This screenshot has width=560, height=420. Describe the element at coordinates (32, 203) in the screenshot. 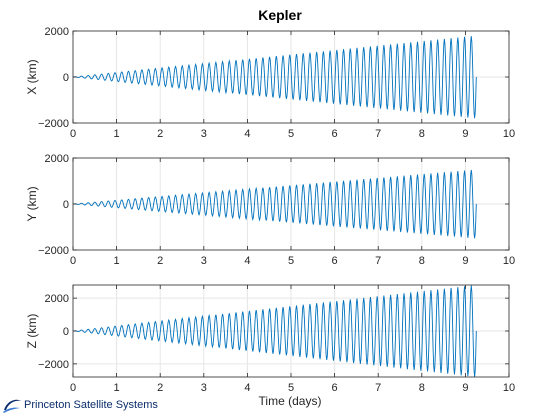

I see `y-axis-label: Y (km)` at that location.